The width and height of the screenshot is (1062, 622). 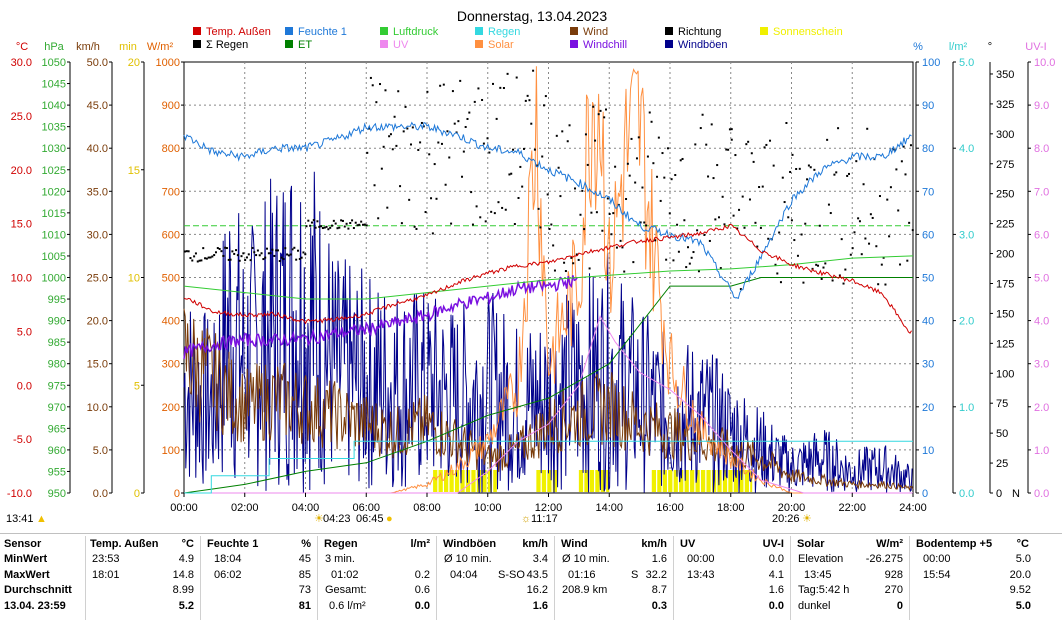 I want to click on stats-temp-unit: °C, so click(x=187, y=544).